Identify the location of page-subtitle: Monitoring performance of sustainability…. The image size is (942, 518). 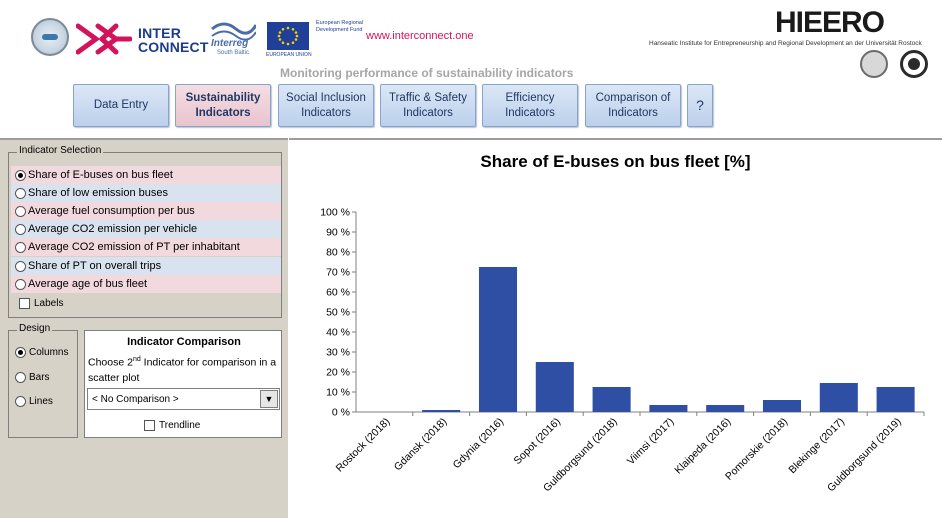
(427, 73).